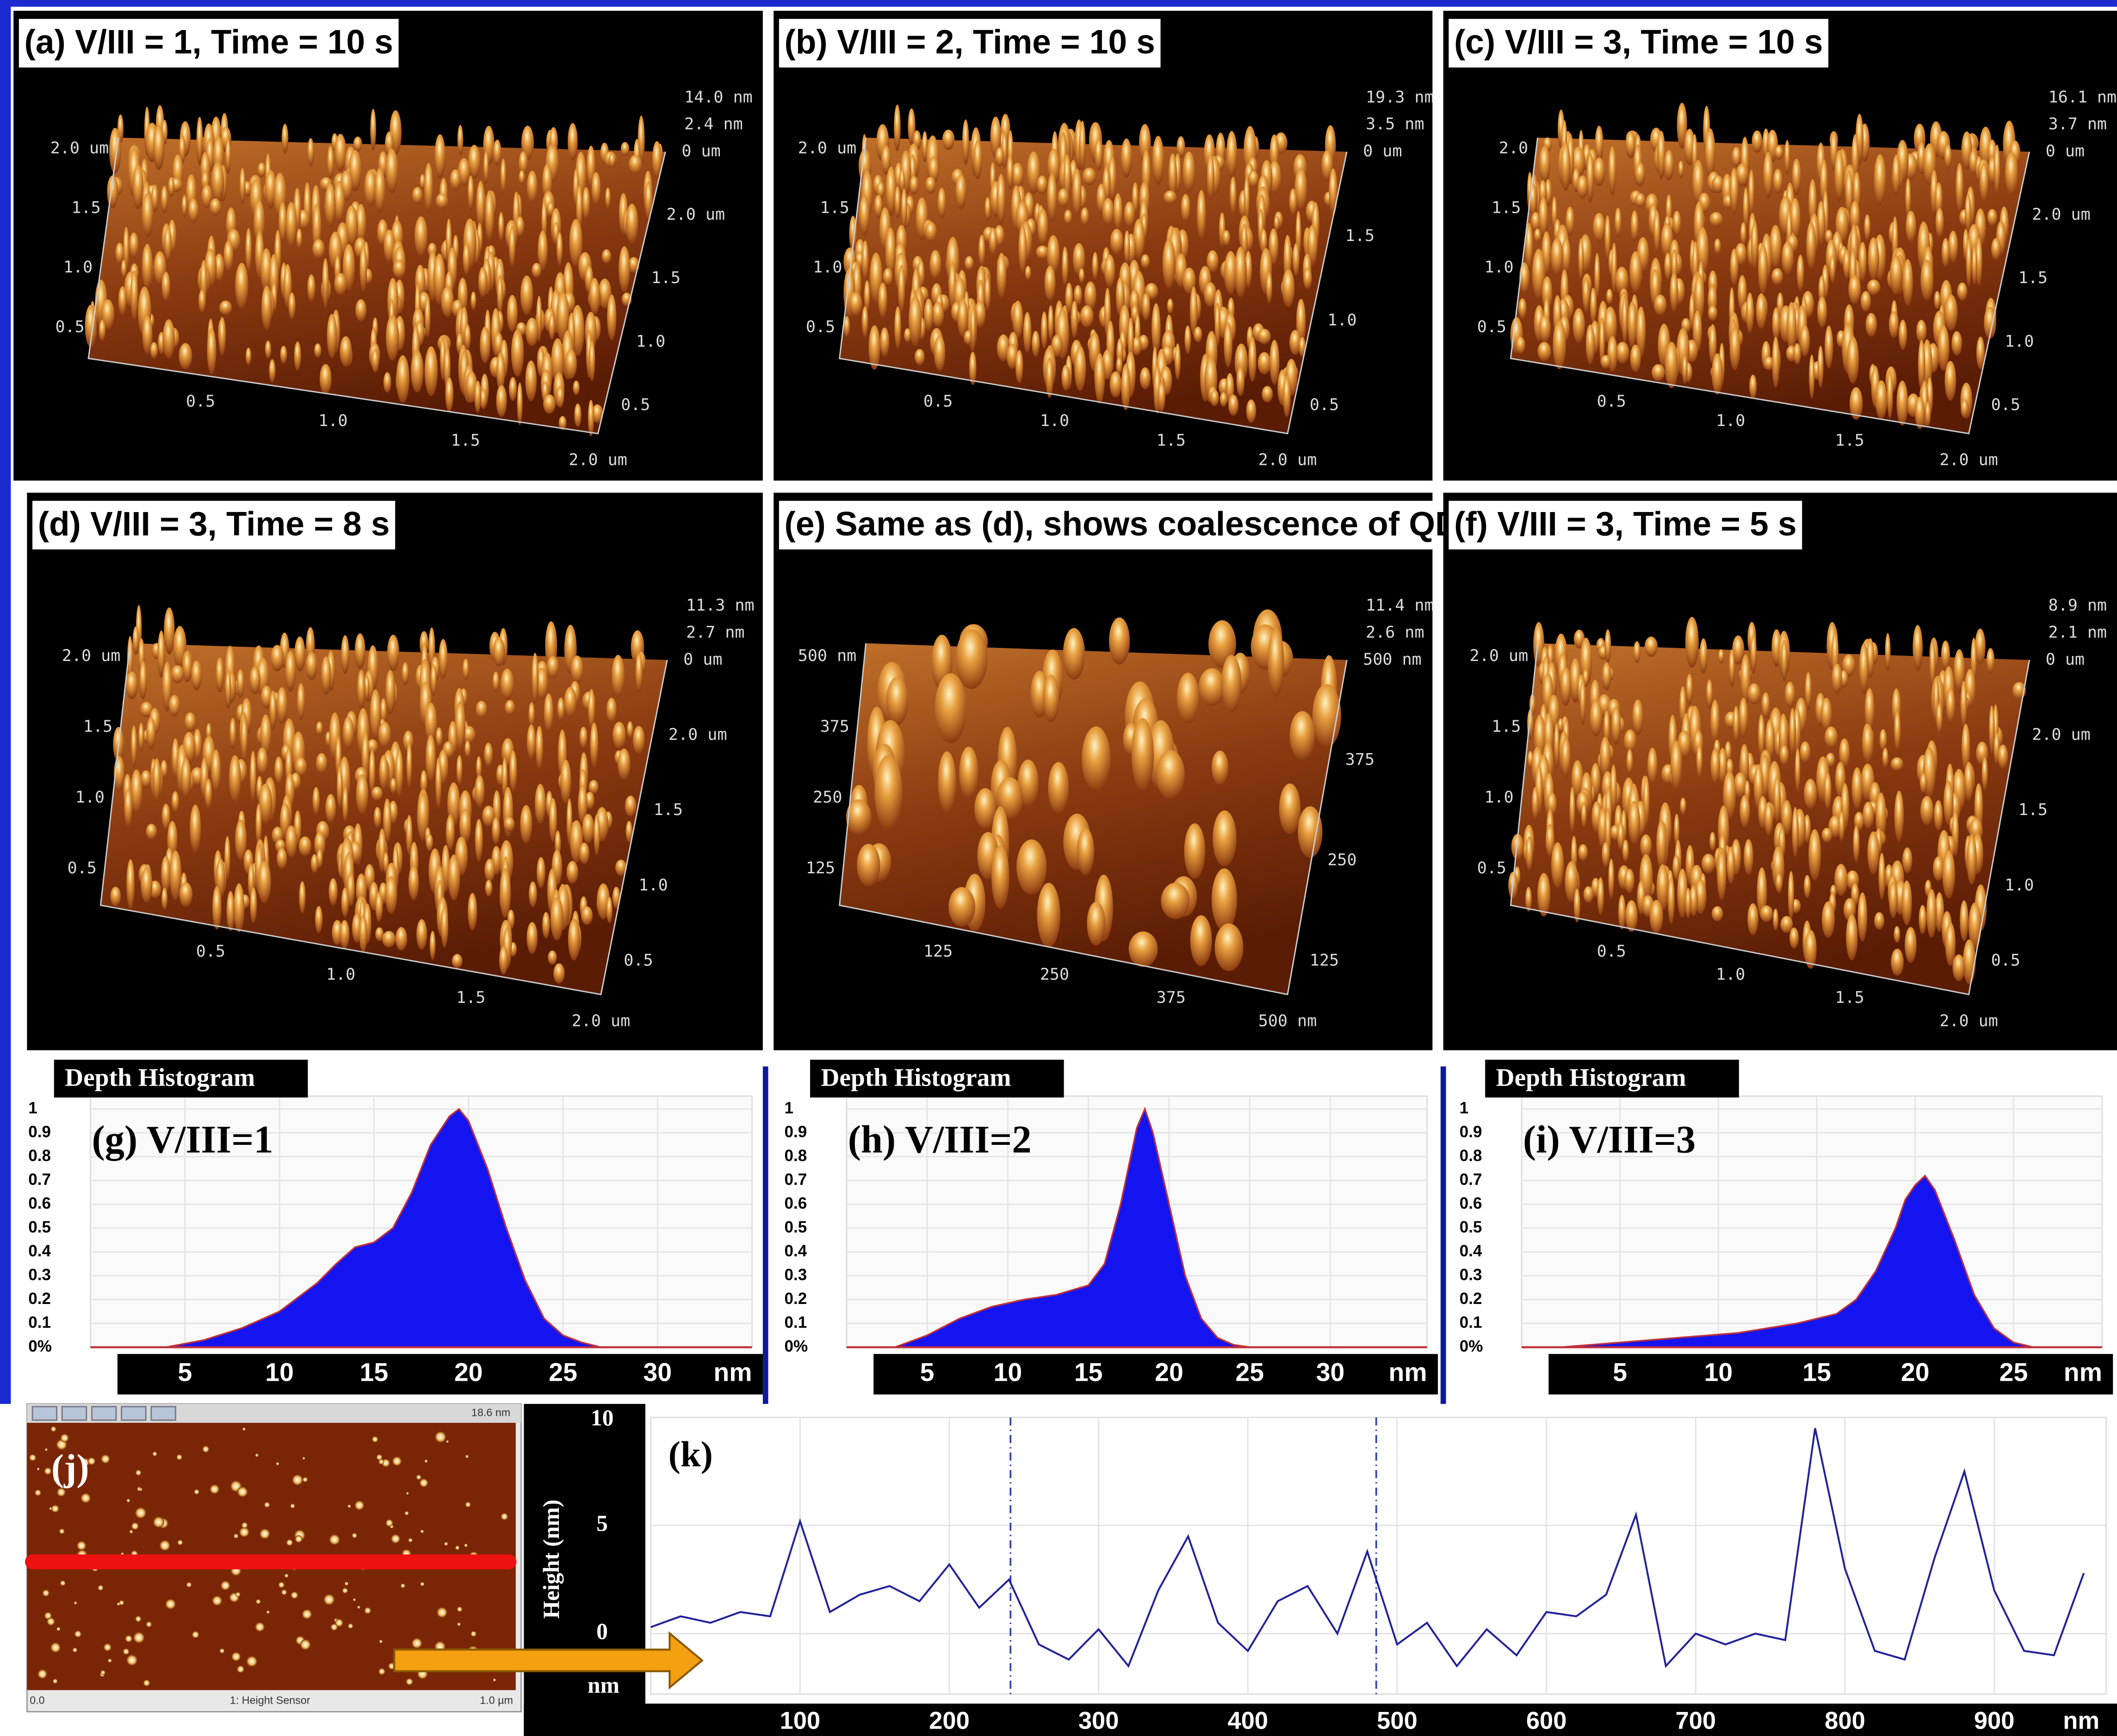 The width and height of the screenshot is (2117, 1736). What do you see at coordinates (721, 605) in the screenshot?
I see `afm-z-label: 11.3 nm` at bounding box center [721, 605].